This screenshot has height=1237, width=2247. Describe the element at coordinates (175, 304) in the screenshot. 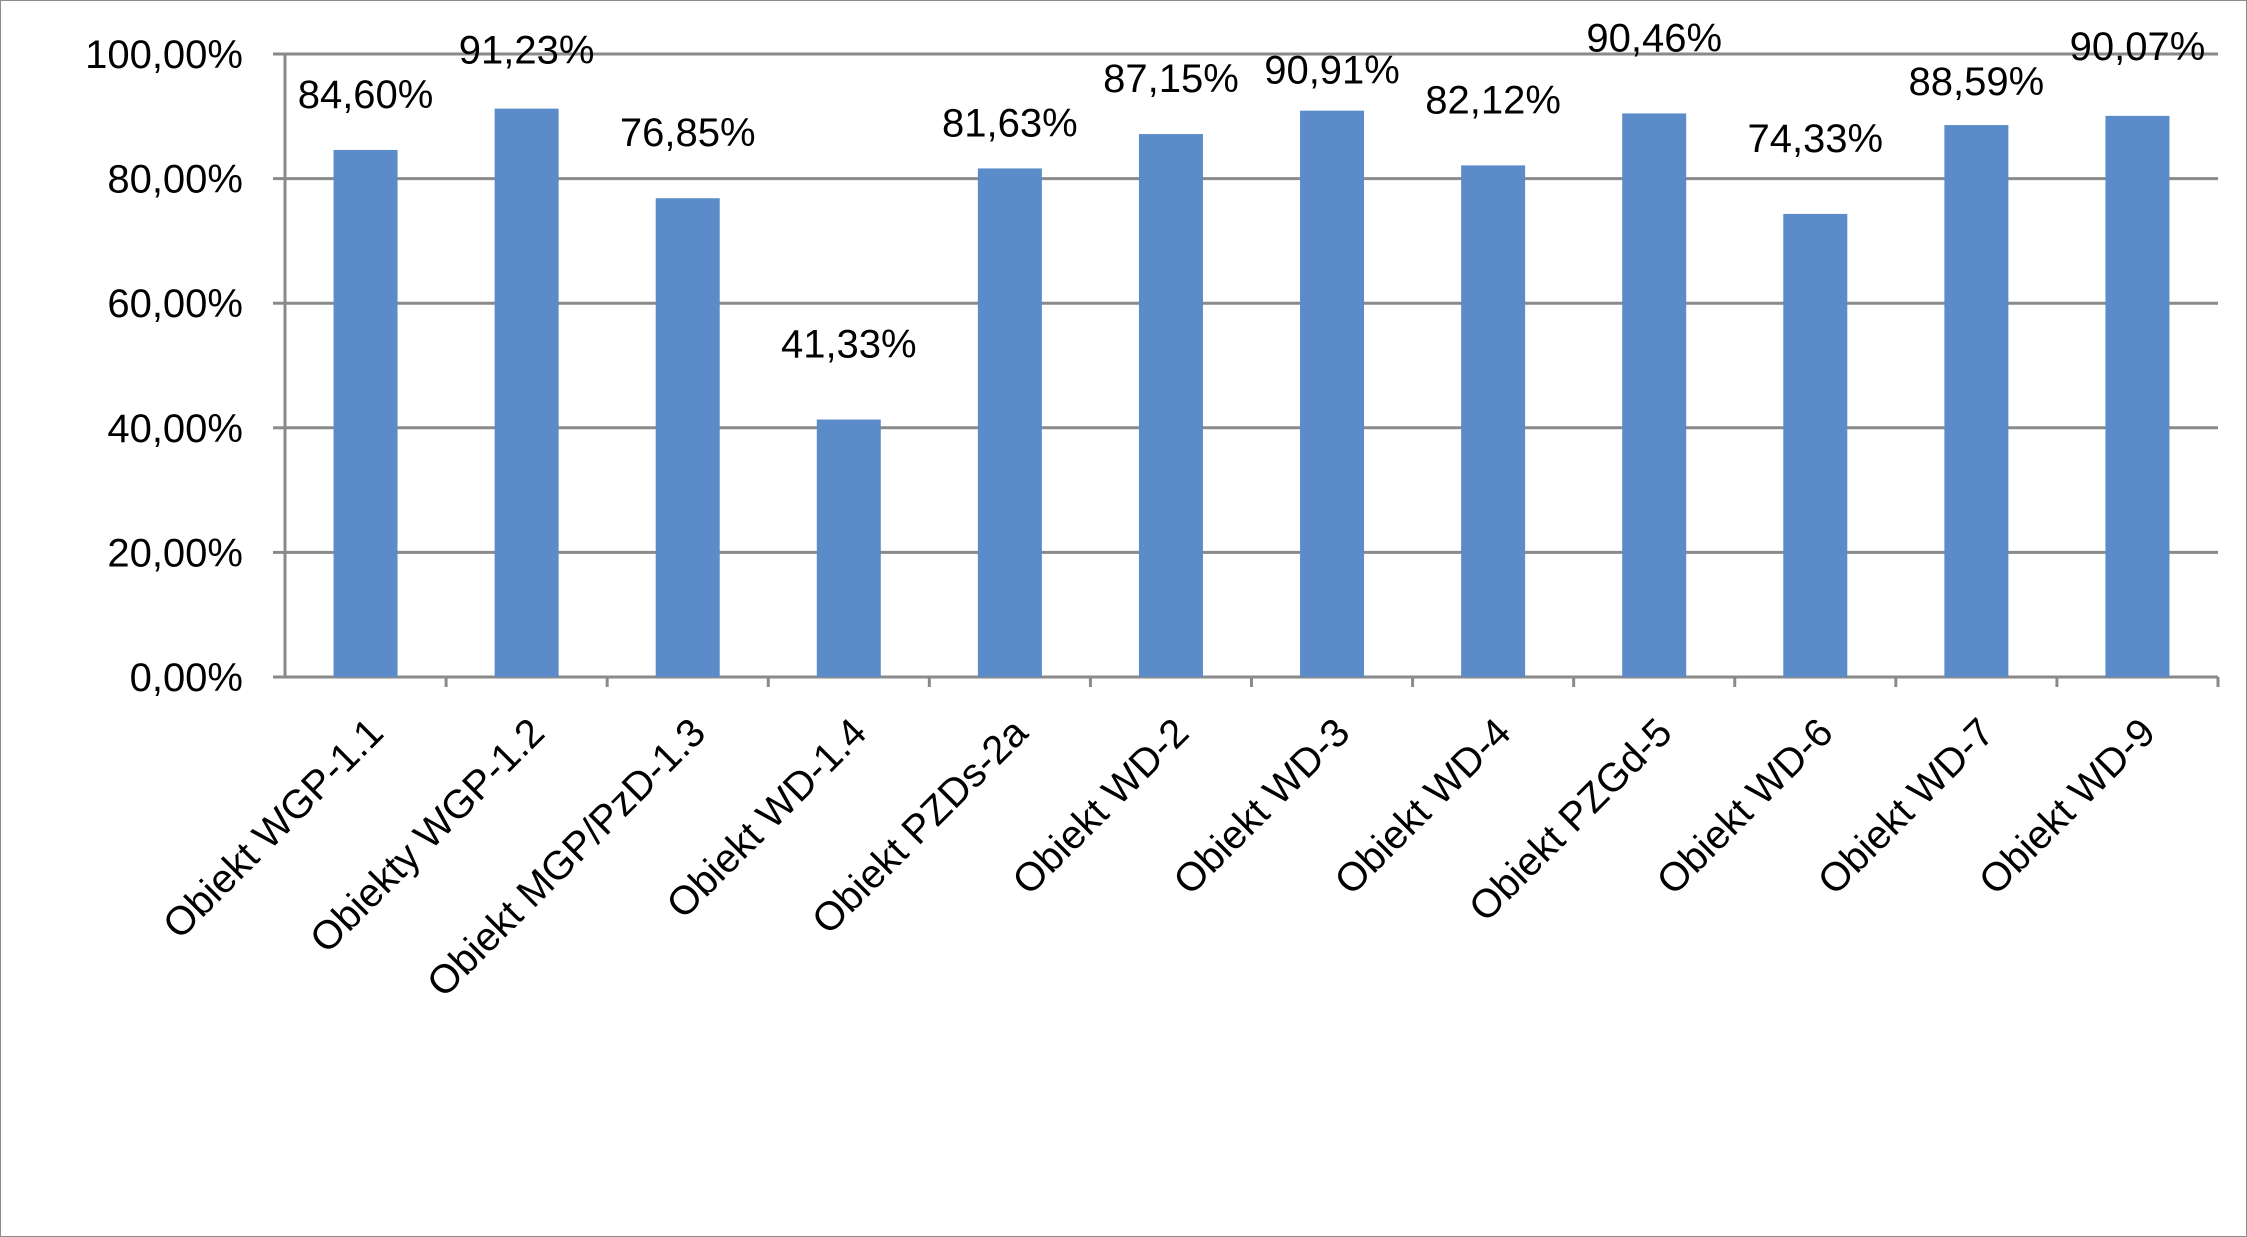

I see `y-tick-label: 60,00%` at that location.